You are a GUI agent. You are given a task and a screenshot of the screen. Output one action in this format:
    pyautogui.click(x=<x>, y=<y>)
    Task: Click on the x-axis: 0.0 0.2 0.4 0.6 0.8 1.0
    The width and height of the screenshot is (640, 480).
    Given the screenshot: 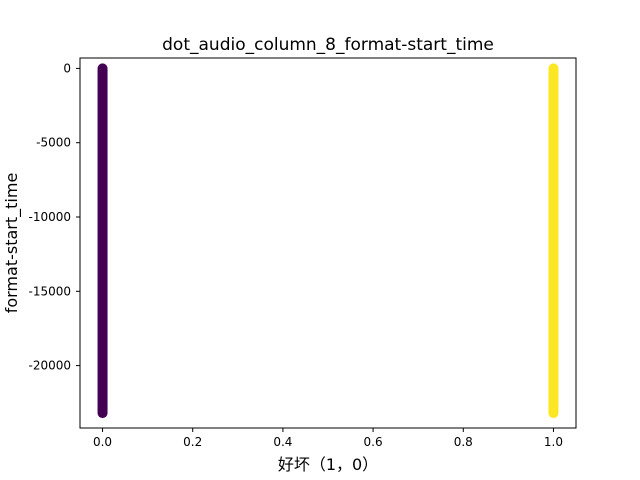 What is the action you would take?
    pyautogui.click(x=328, y=438)
    